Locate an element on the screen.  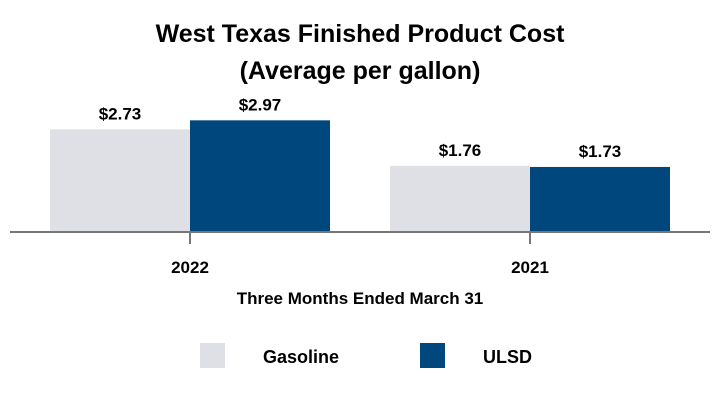
data-label-gasoline-2021: $1.76 is located at coordinates (460, 150).